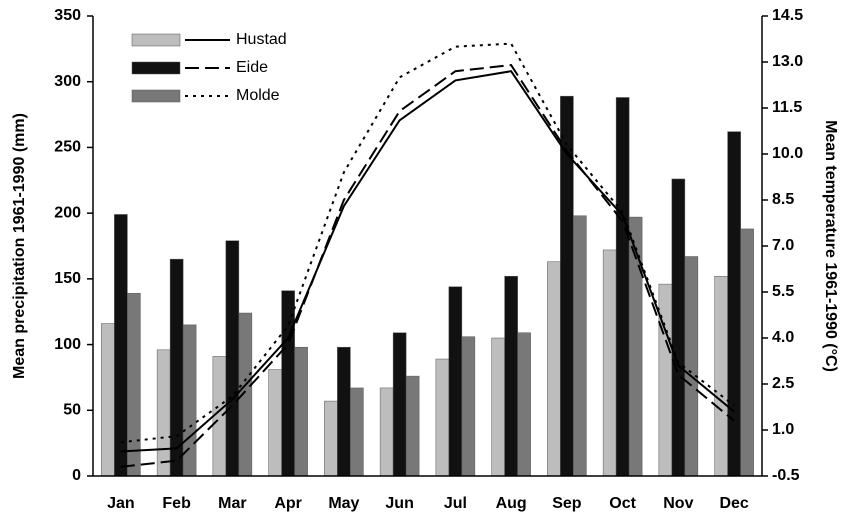  What do you see at coordinates (830, 246) in the screenshot?
I see `y2-axis-label: Mean temperature 1961-1990 (°C)` at bounding box center [830, 246].